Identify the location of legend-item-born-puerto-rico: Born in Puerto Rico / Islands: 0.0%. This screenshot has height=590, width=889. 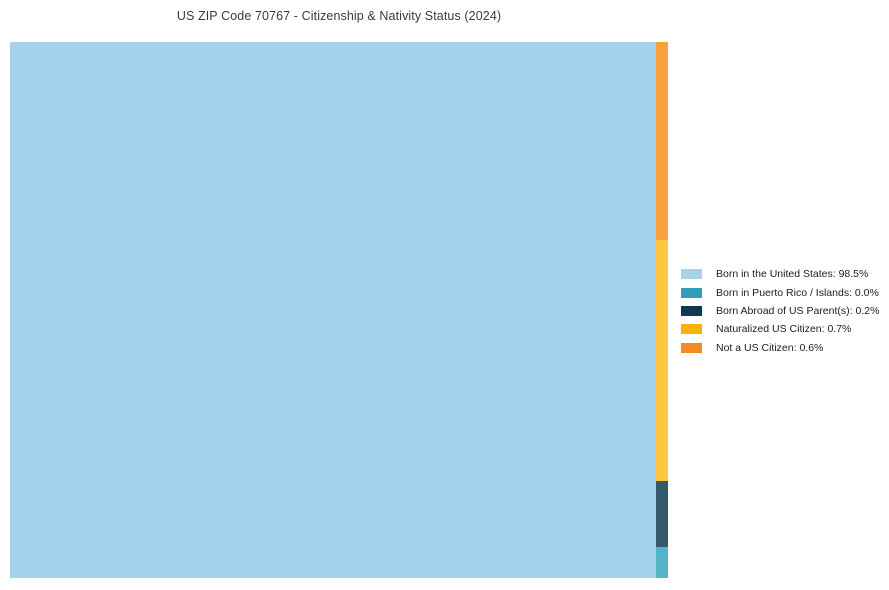
(780, 292).